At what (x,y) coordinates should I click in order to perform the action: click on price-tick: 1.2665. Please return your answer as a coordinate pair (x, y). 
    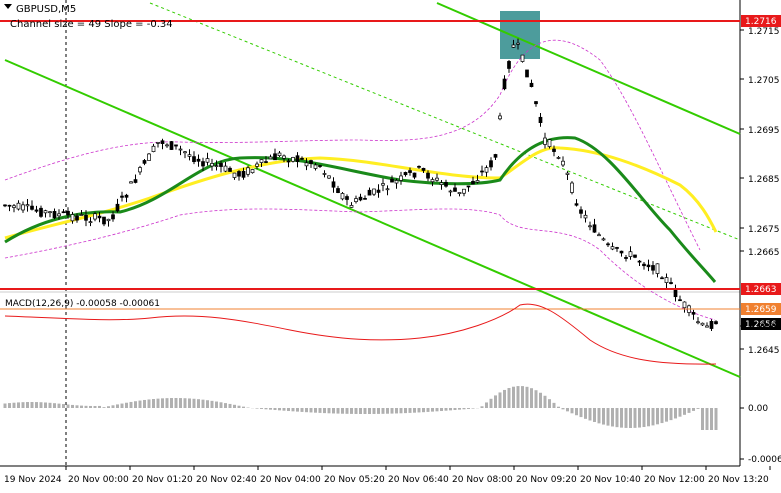
    Looking at the image, I should click on (764, 253).